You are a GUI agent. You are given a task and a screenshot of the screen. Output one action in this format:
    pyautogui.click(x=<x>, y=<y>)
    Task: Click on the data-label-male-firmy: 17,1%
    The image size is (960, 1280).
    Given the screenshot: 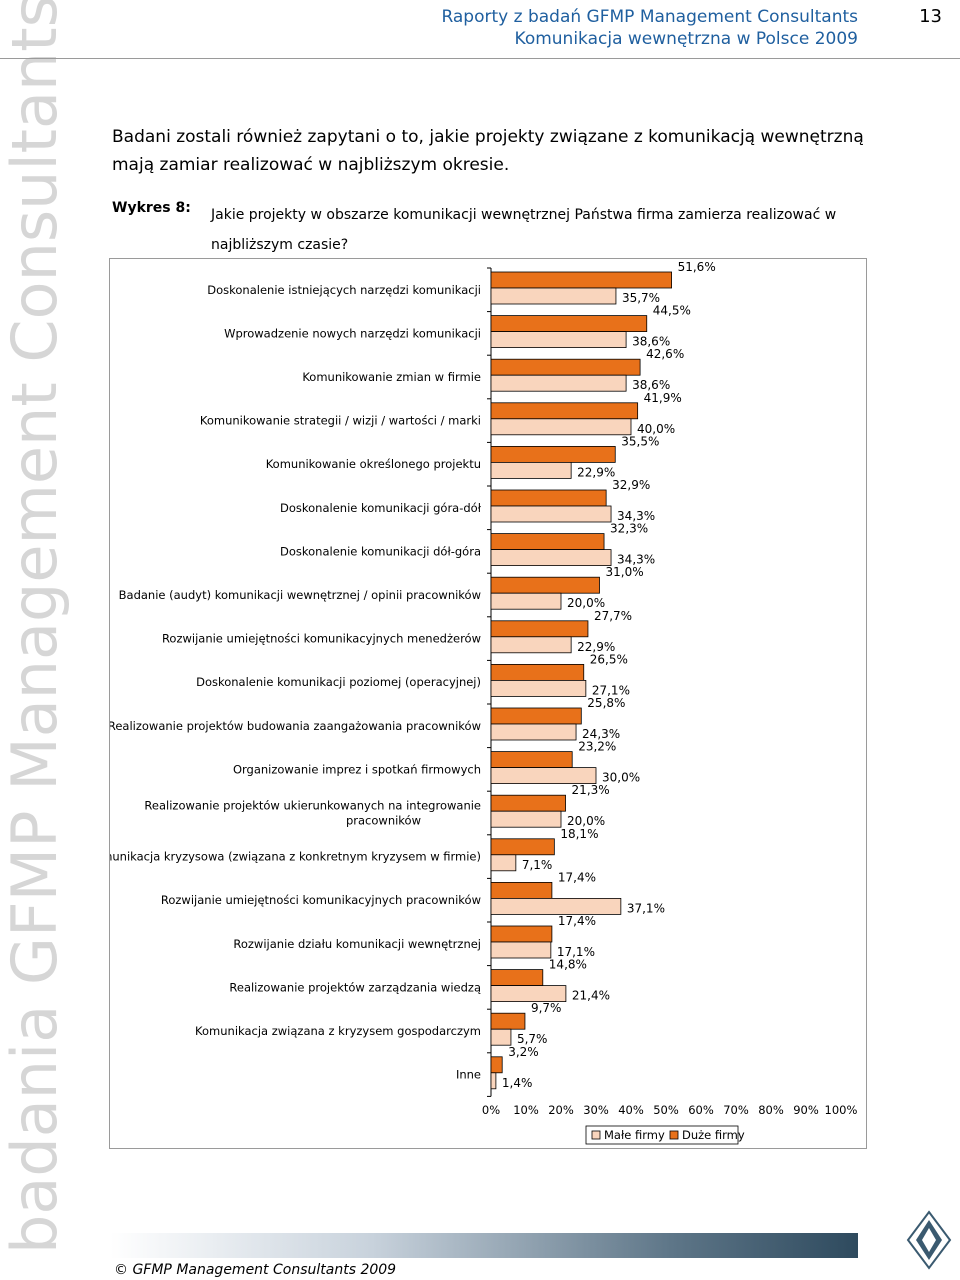 What is the action you would take?
    pyautogui.click(x=576, y=952)
    